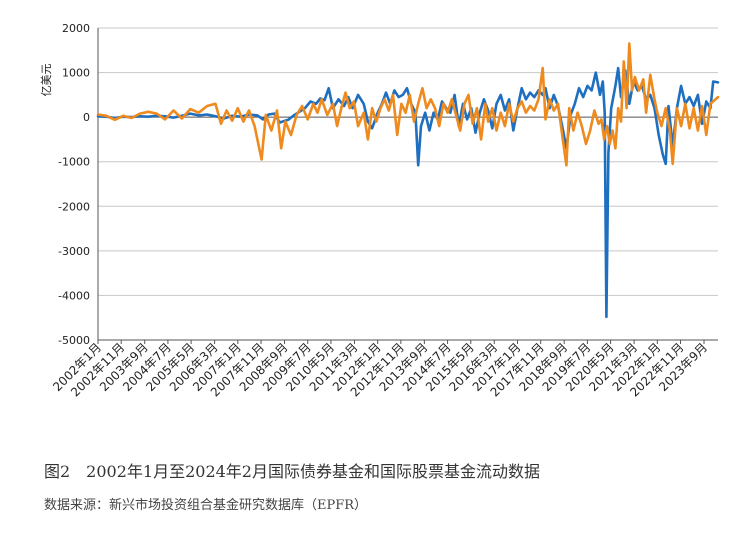 This screenshot has height=534, width=752. What do you see at coordinates (46, 80) in the screenshot?
I see `y-axis-label: 亿美元` at bounding box center [46, 80].